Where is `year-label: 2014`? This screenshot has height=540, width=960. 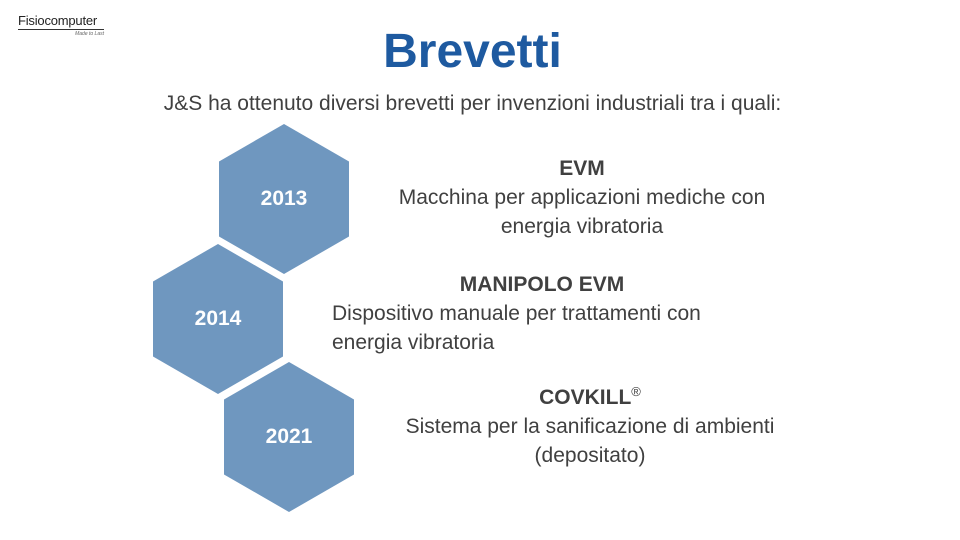 year-label: 2014 is located at coordinates (218, 318).